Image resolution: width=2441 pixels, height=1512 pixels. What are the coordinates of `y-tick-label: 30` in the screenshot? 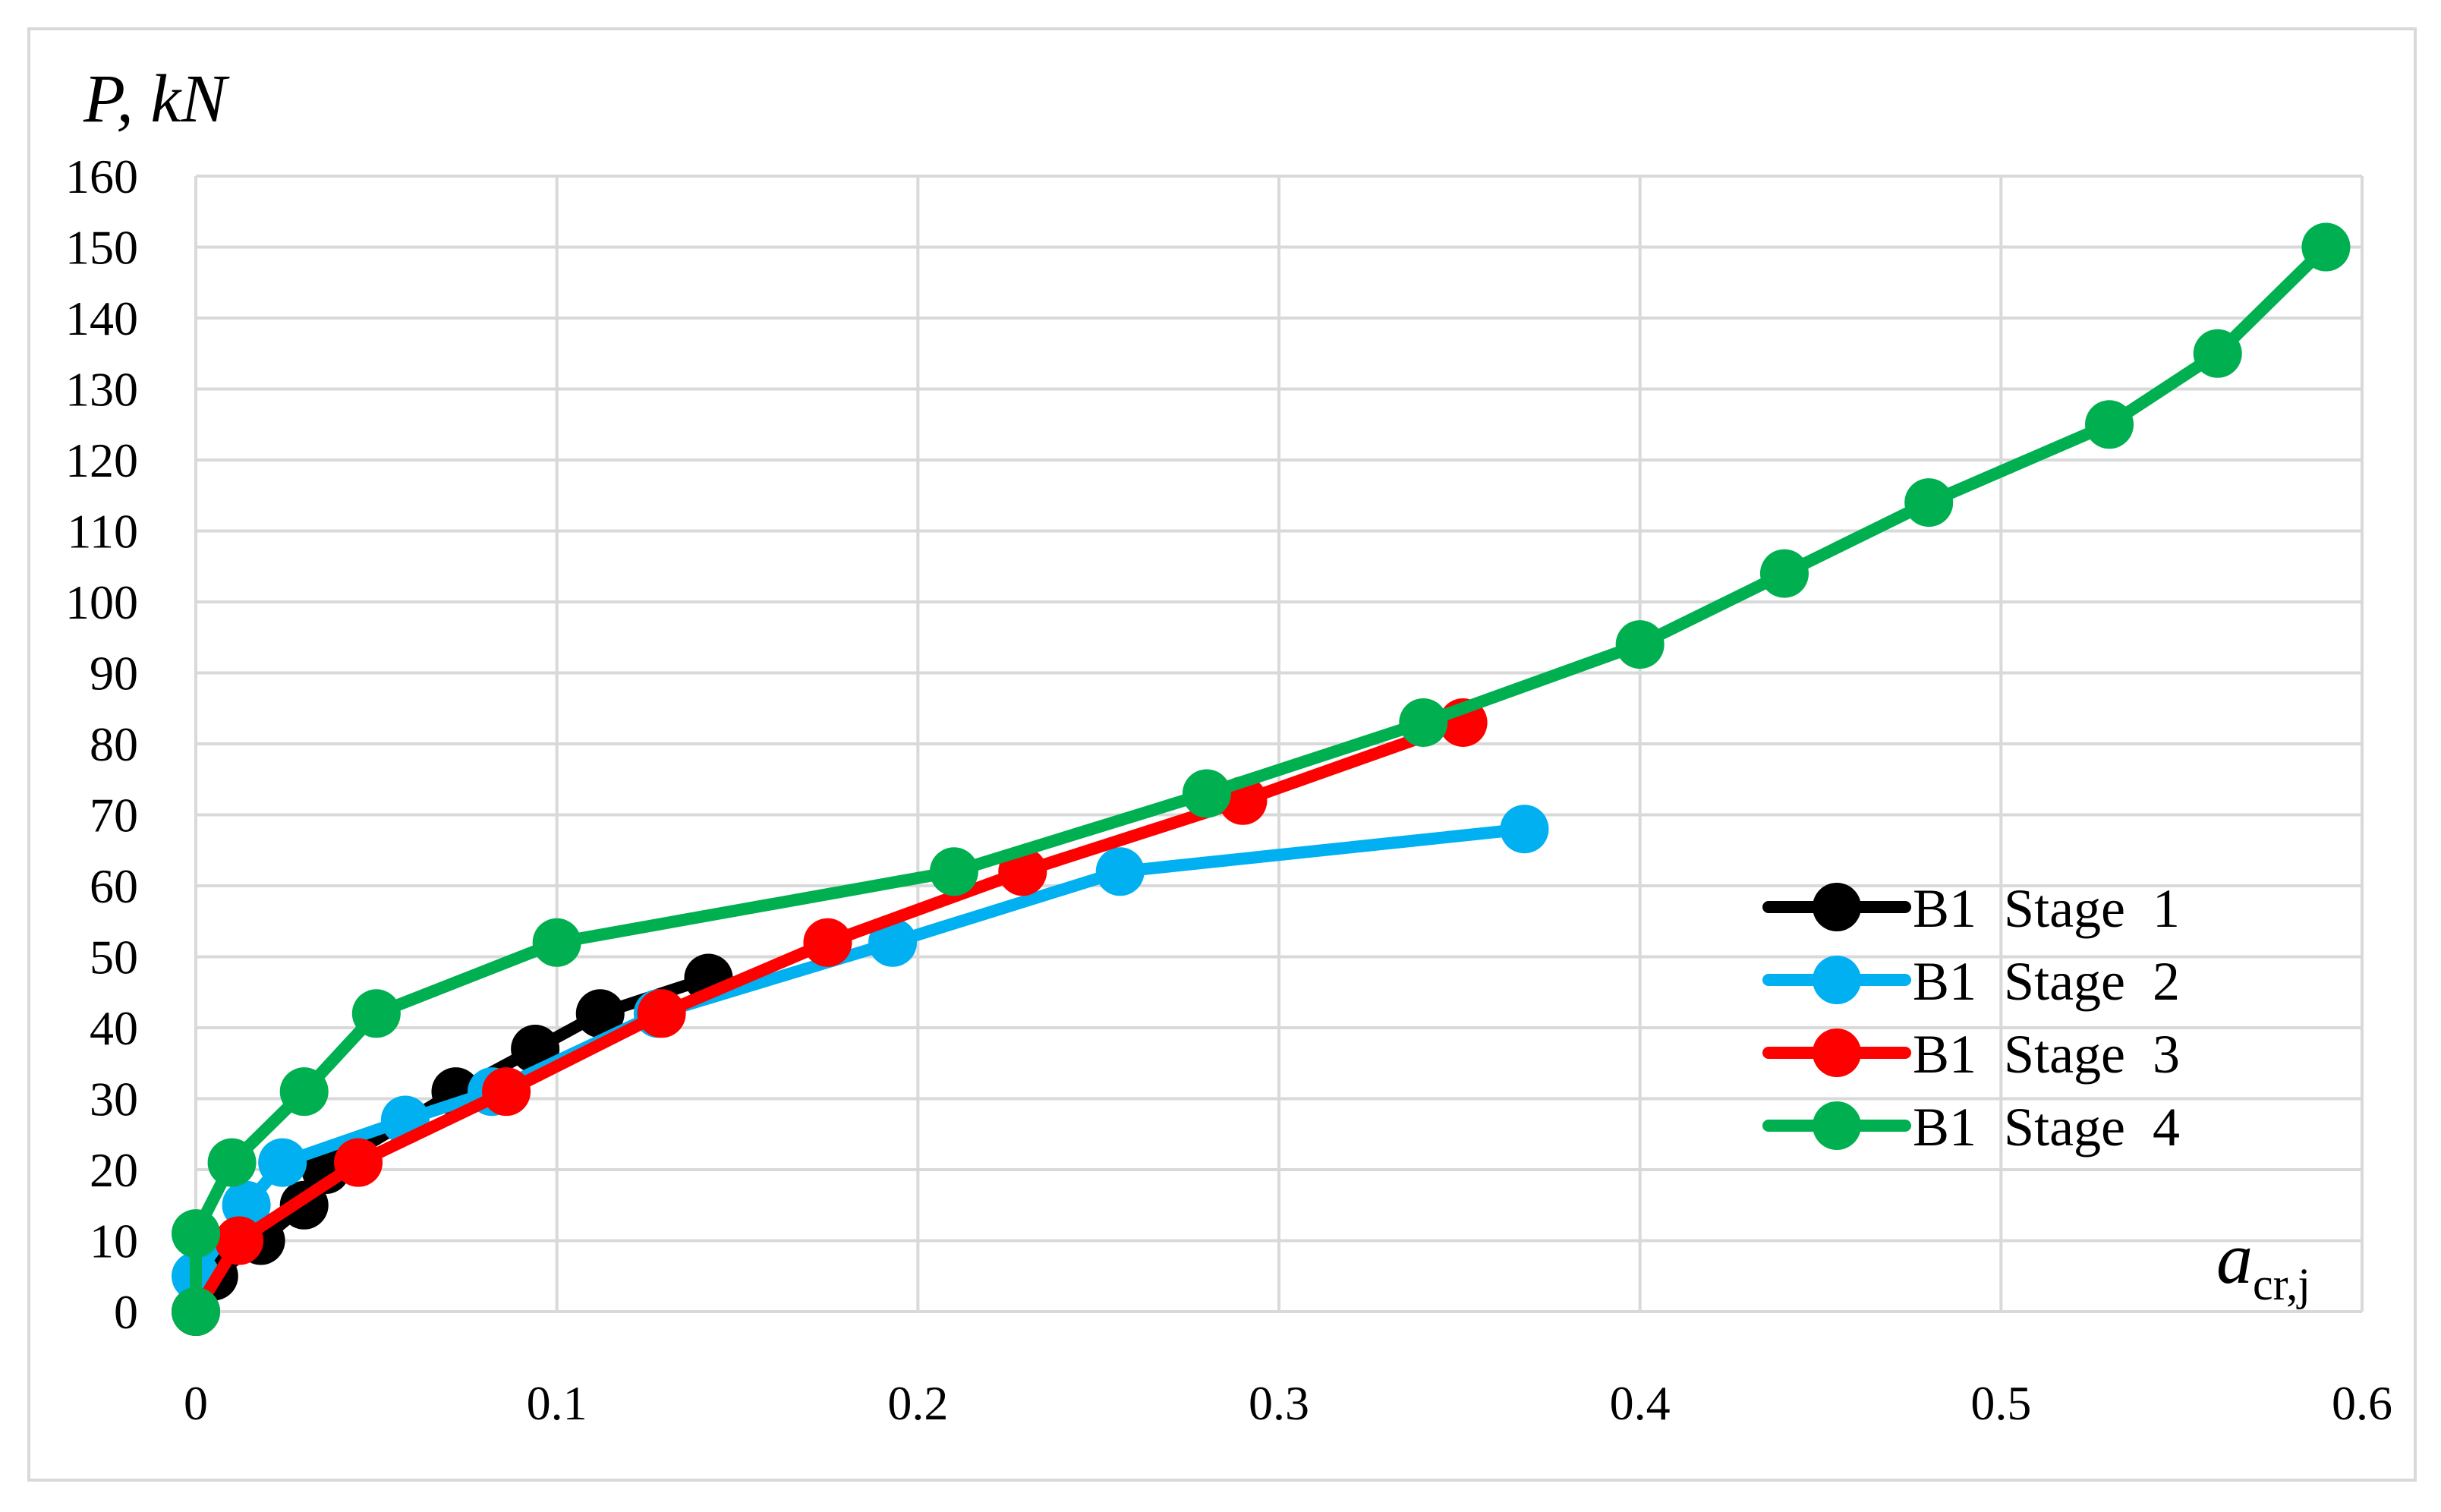 It's located at (114, 1099).